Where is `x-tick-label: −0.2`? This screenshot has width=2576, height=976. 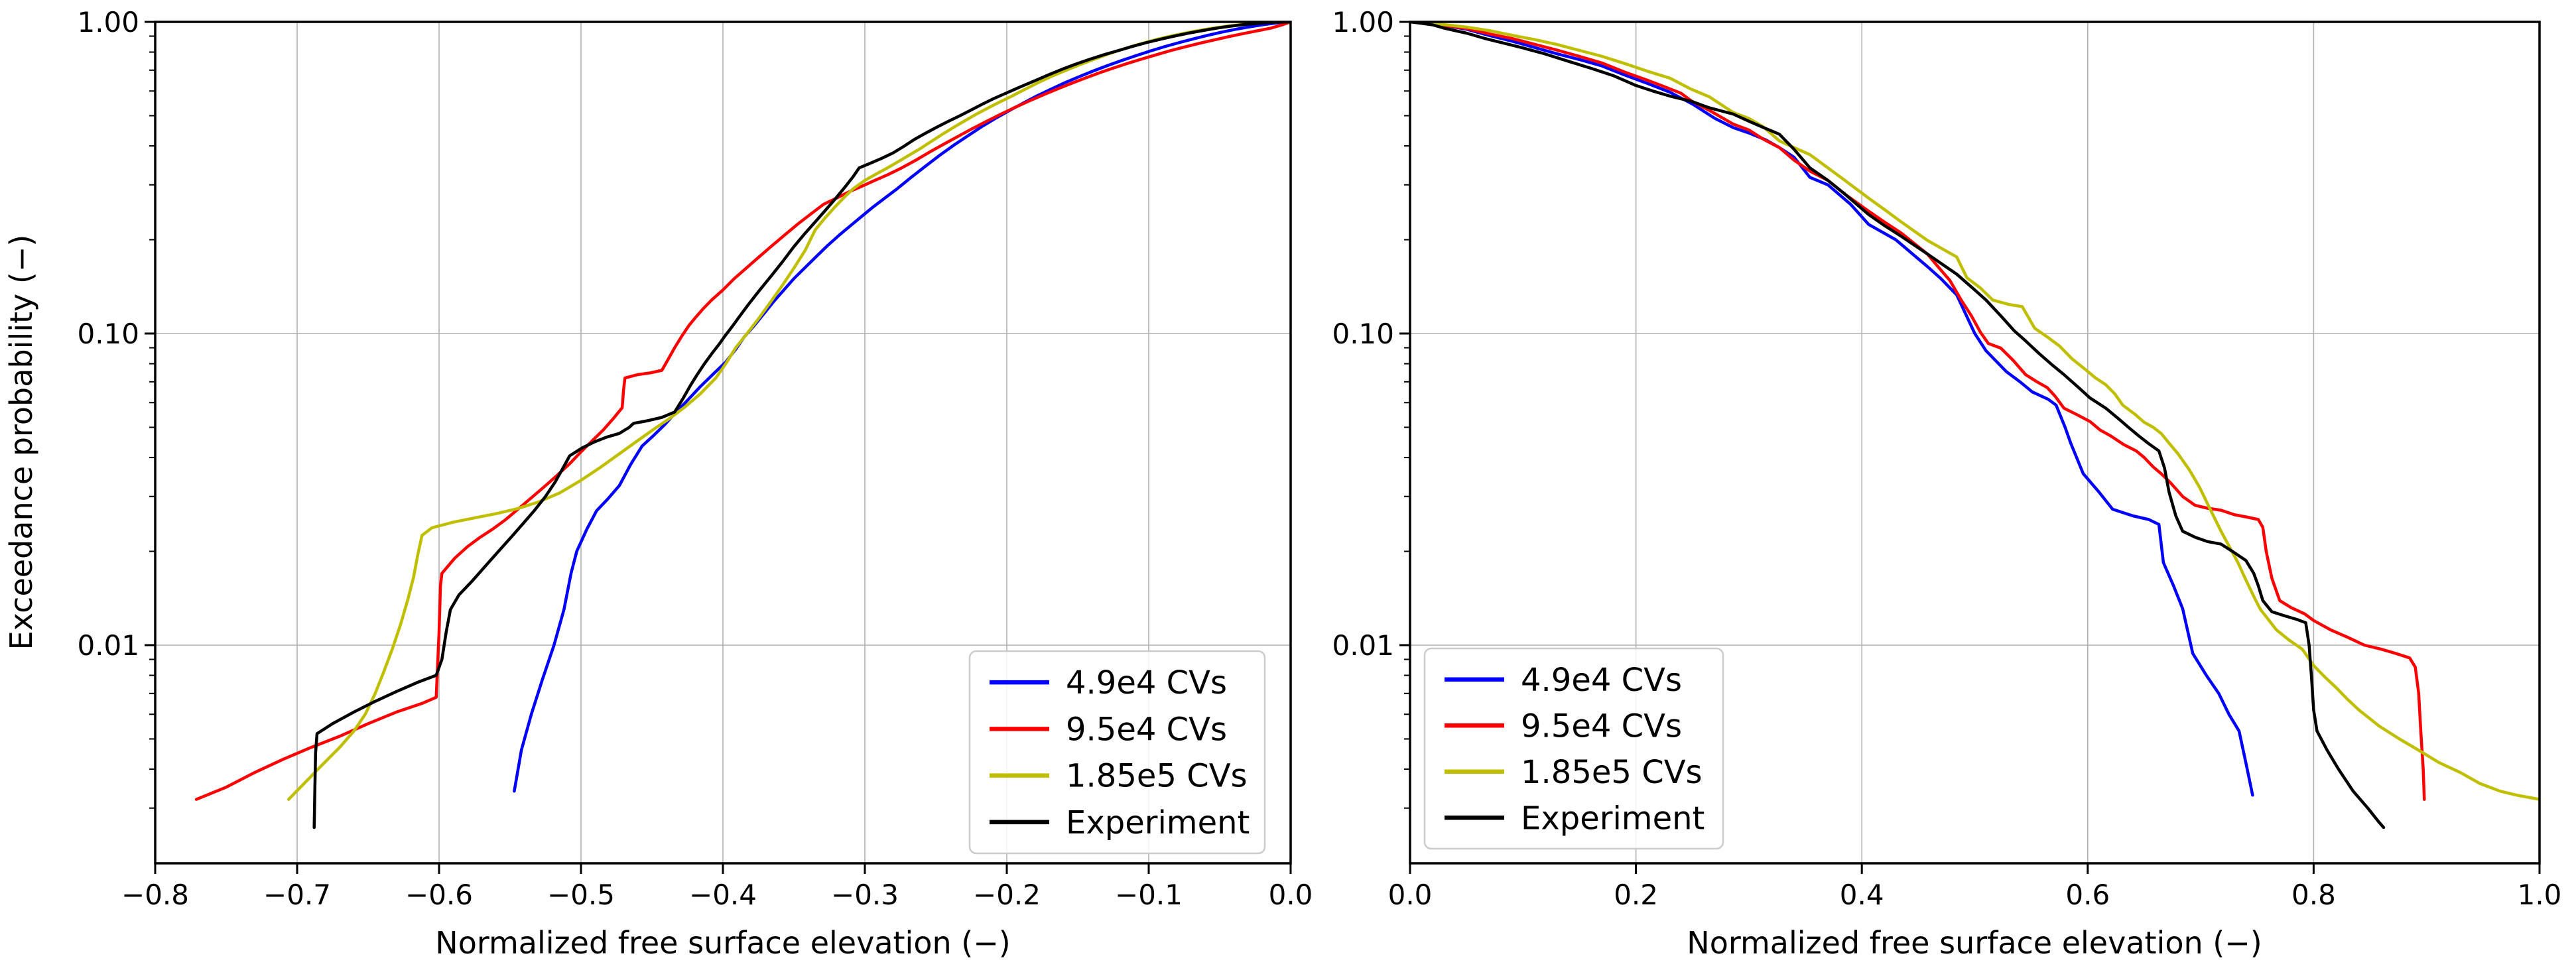
x-tick-label: −0.2 is located at coordinates (1007, 895).